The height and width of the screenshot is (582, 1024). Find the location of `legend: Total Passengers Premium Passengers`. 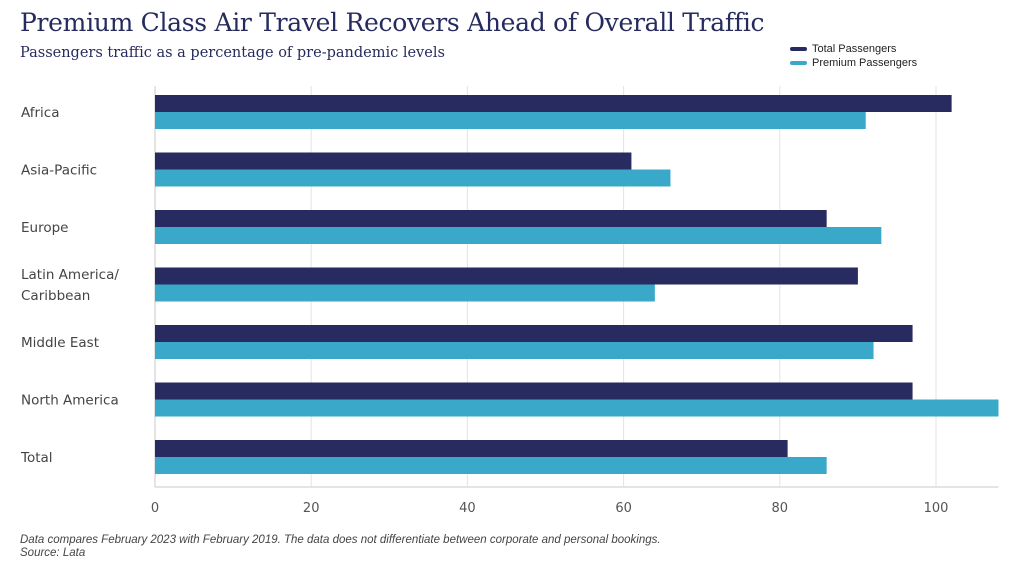

legend: Total Passengers Premium Passengers is located at coordinates (853, 56).